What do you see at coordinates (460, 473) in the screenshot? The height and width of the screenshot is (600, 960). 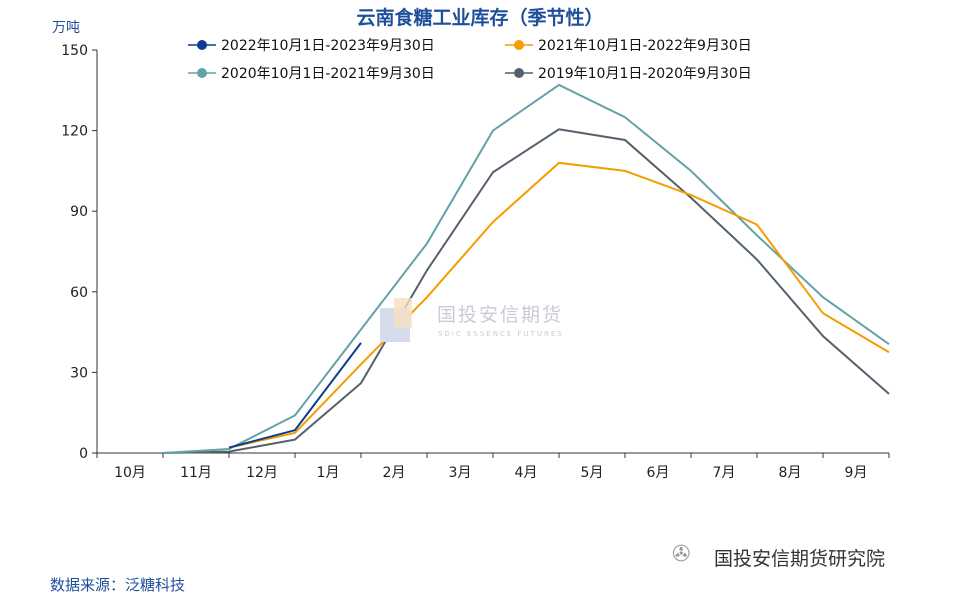 I see `x-tick-label: 3月` at bounding box center [460, 473].